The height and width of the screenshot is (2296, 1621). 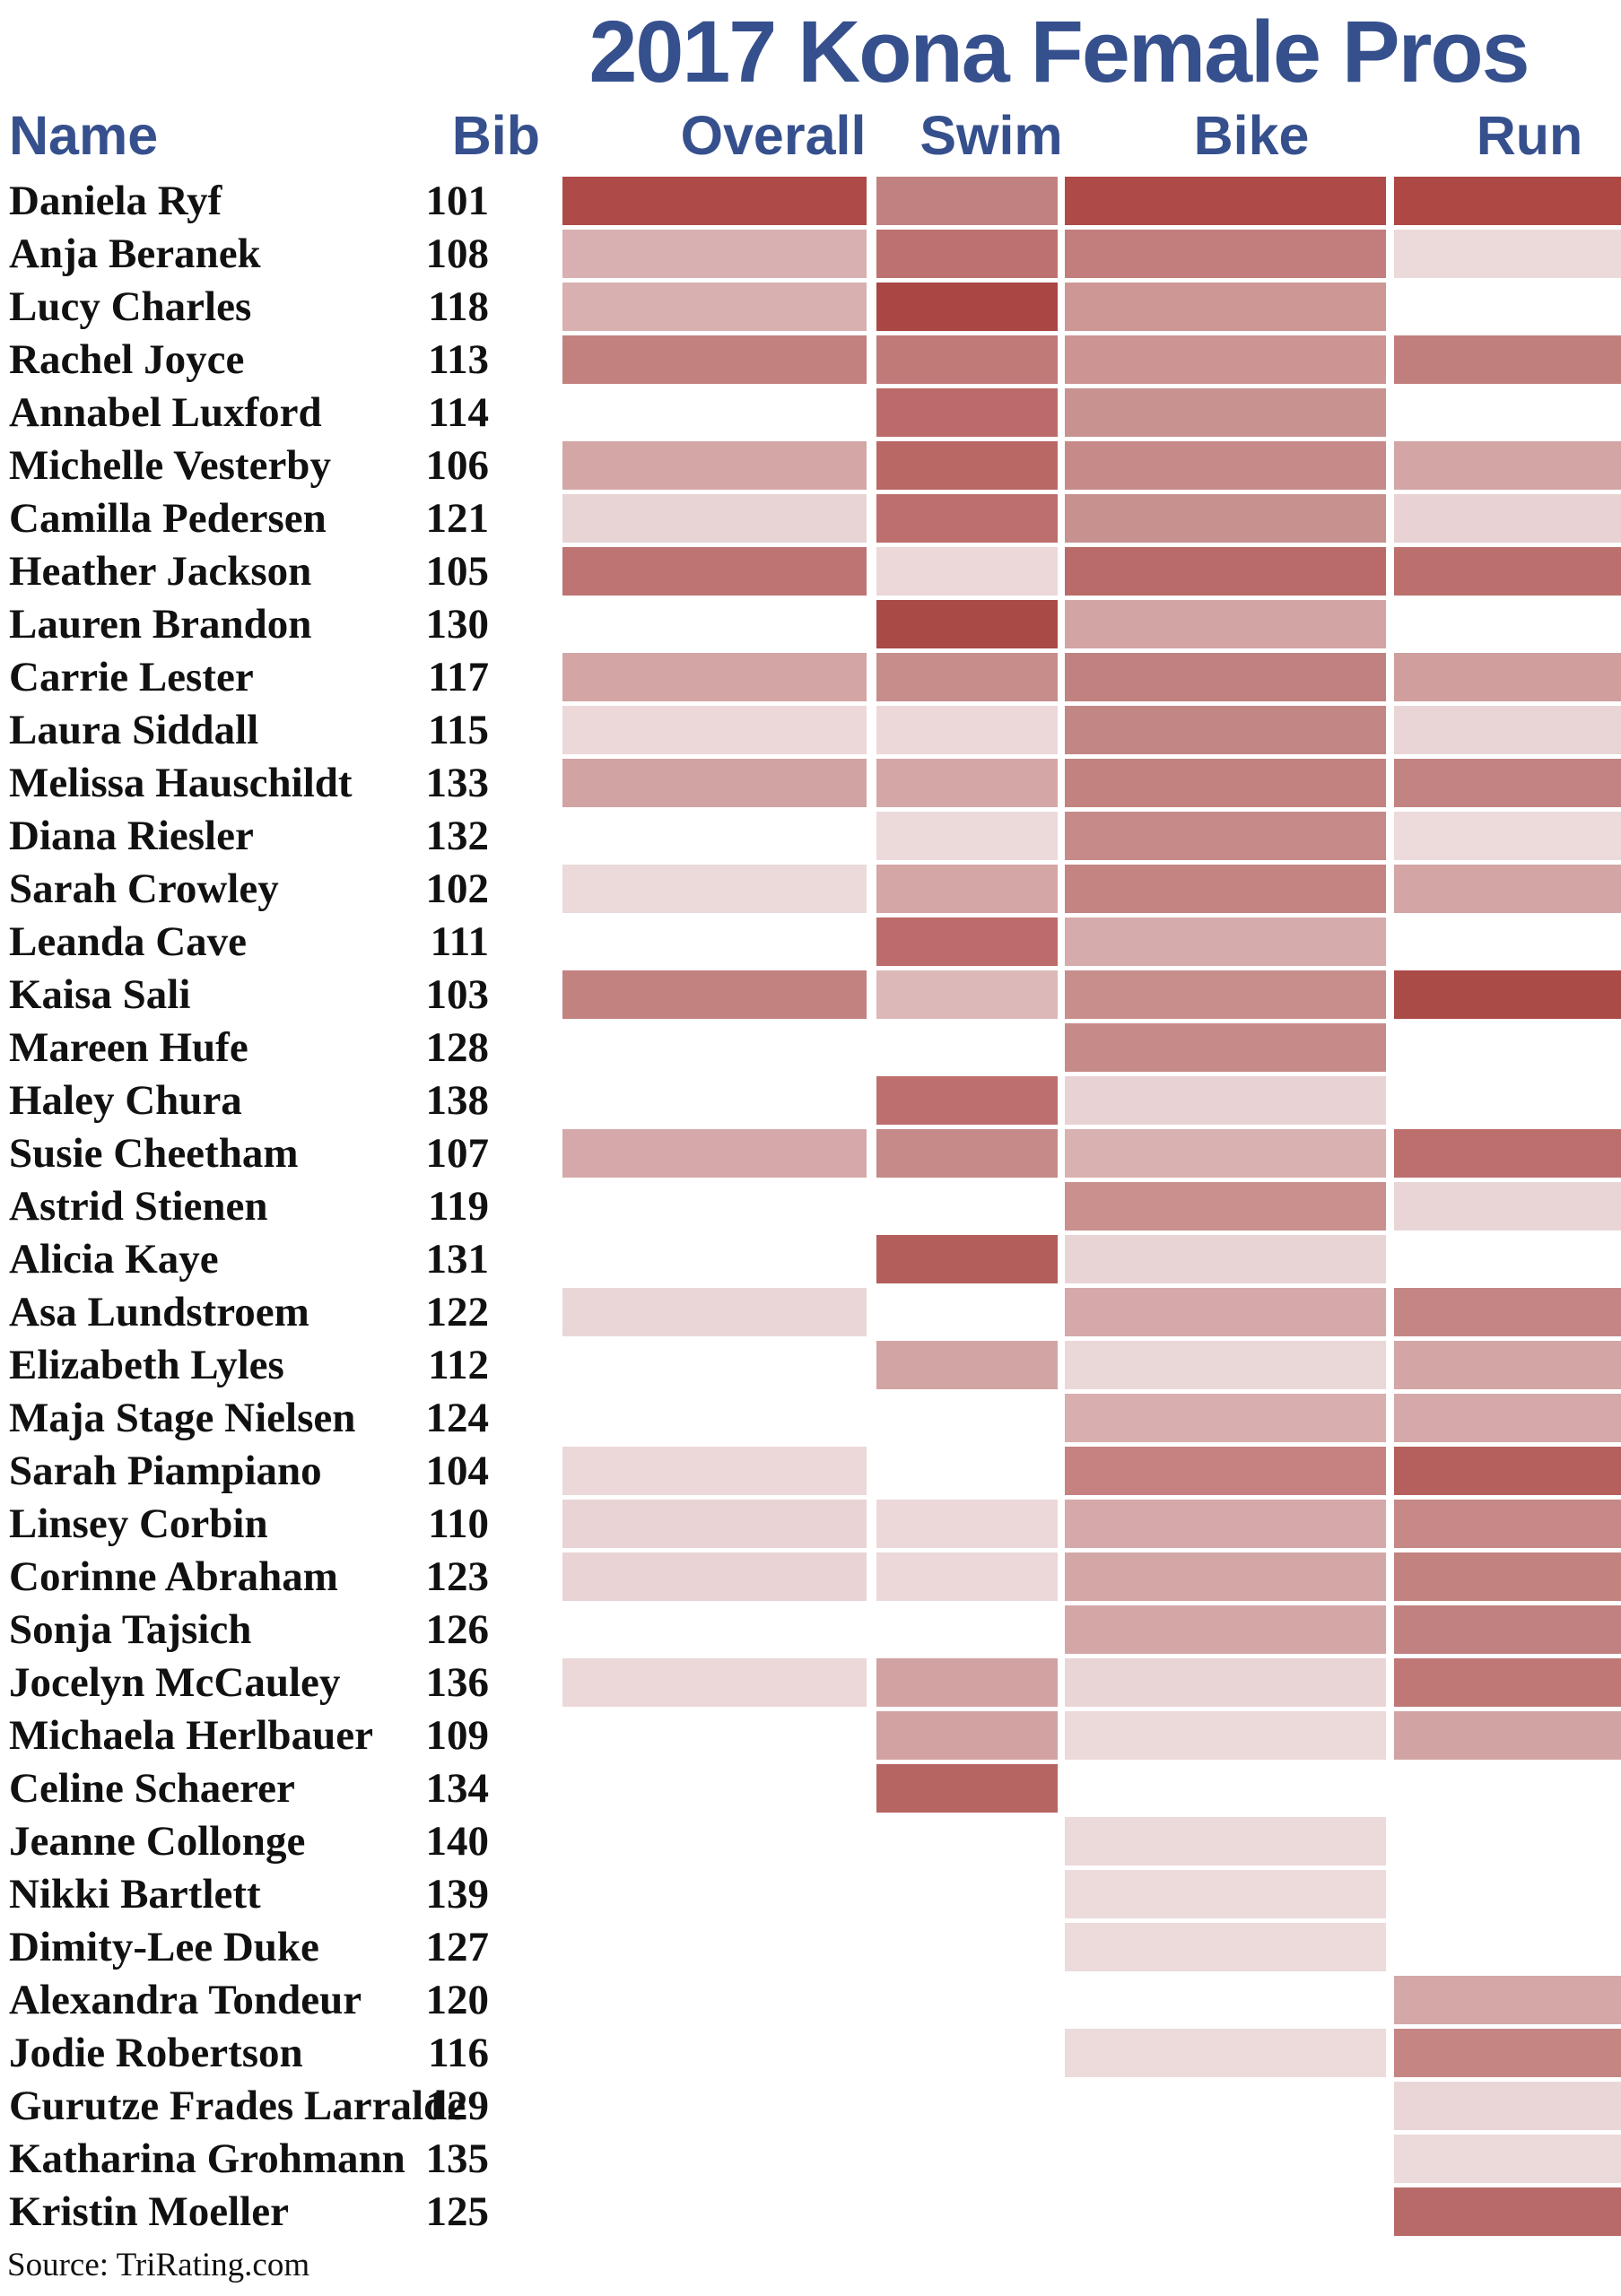 What do you see at coordinates (810, 2211) in the screenshot?
I see `table-row: Kristin Moeller 125` at bounding box center [810, 2211].